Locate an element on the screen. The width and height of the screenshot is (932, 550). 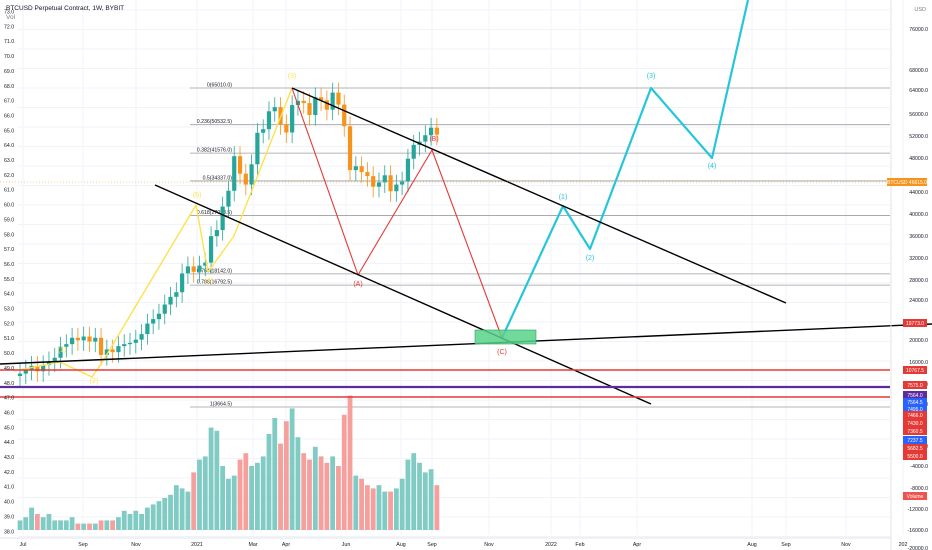
wave-label: (B) is located at coordinates (433, 139).